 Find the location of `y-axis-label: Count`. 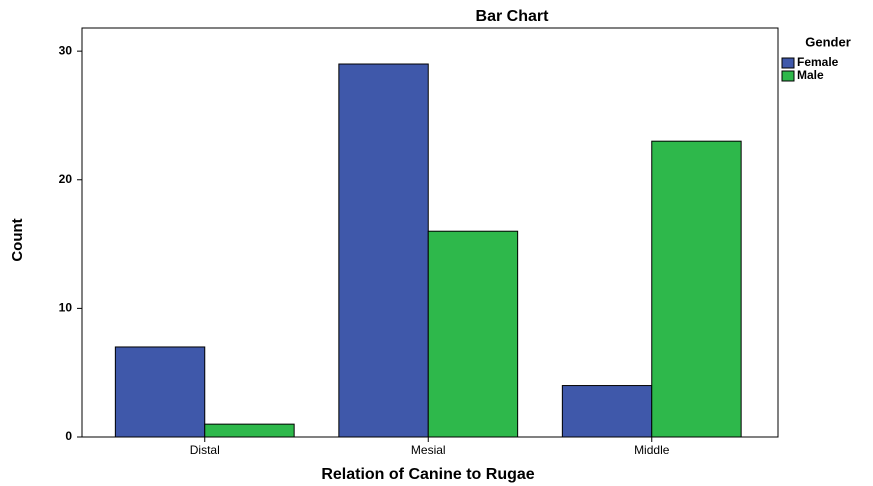

y-axis-label: Count is located at coordinates (17, 239).